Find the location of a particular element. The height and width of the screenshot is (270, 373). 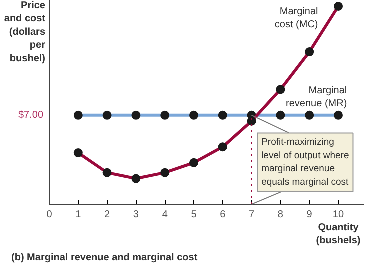

series-label: Marginal revenue (MR) is located at coordinates (317, 97).